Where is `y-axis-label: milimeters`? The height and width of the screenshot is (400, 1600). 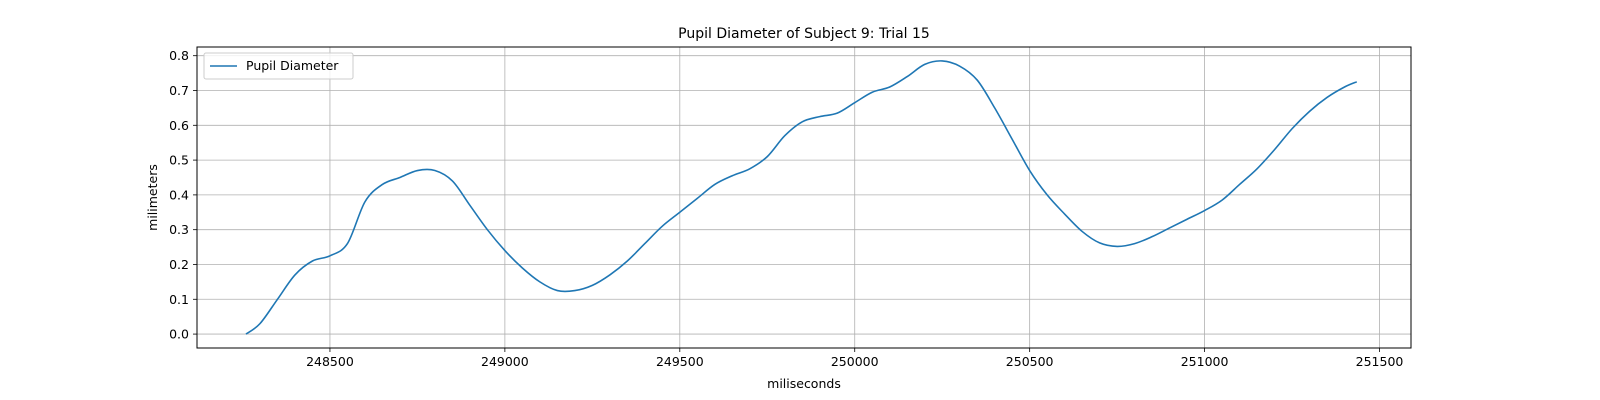 y-axis-label: milimeters is located at coordinates (152, 197).